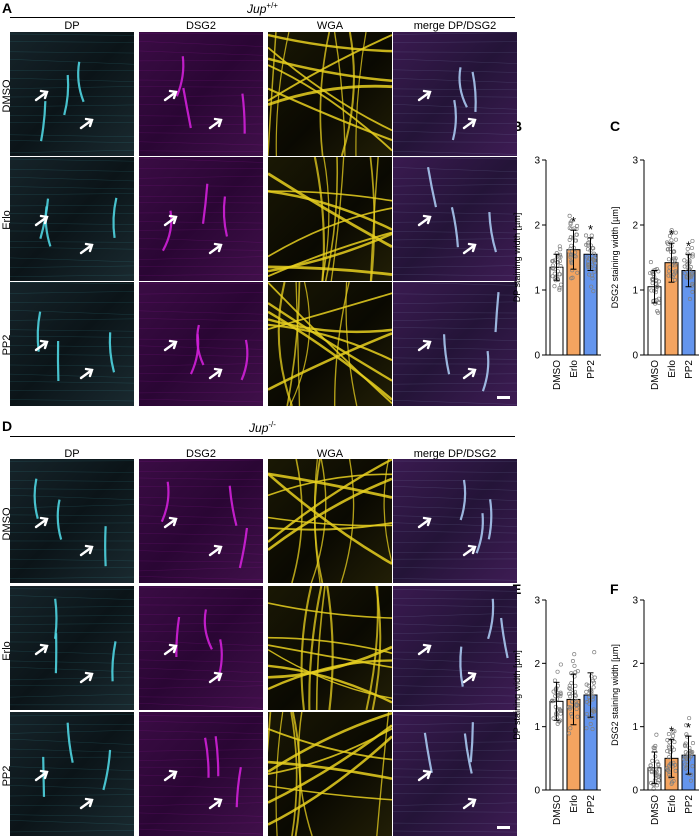 The image size is (700, 840). I want to click on x-tick-label-erlo: Erlo, so click(672, 804).